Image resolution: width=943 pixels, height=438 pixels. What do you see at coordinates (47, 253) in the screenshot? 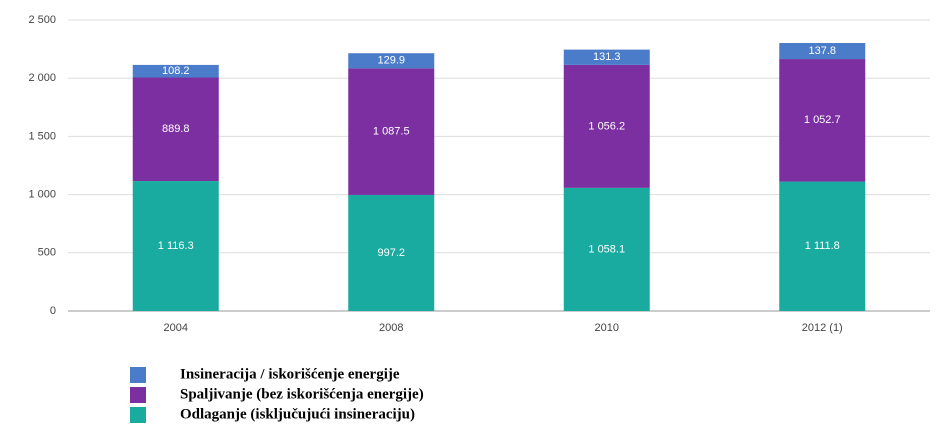
I see `y-tick-label: 500` at bounding box center [47, 253].